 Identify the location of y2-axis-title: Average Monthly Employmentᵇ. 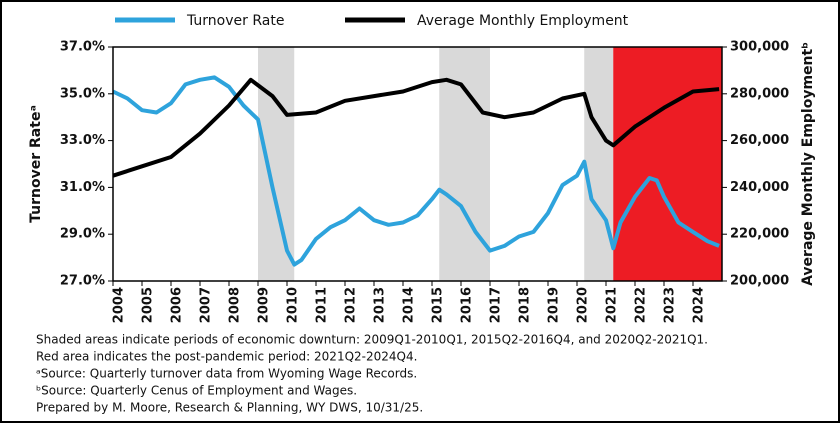
(808, 164).